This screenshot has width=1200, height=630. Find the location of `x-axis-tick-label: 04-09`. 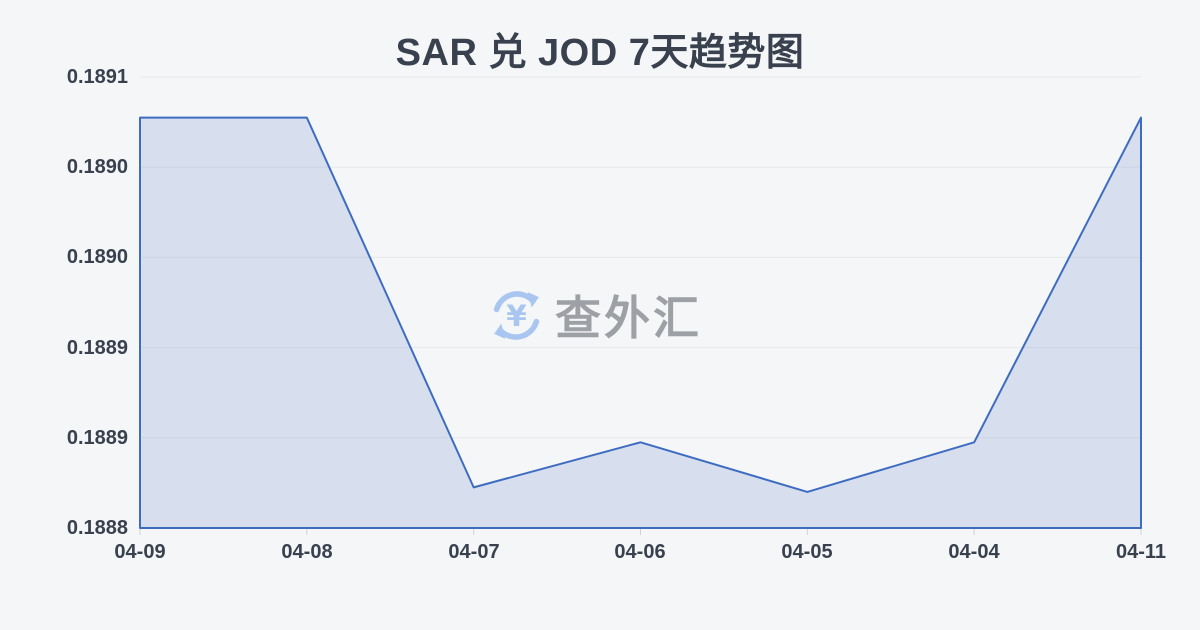

x-axis-tick-label: 04-09 is located at coordinates (140, 552).